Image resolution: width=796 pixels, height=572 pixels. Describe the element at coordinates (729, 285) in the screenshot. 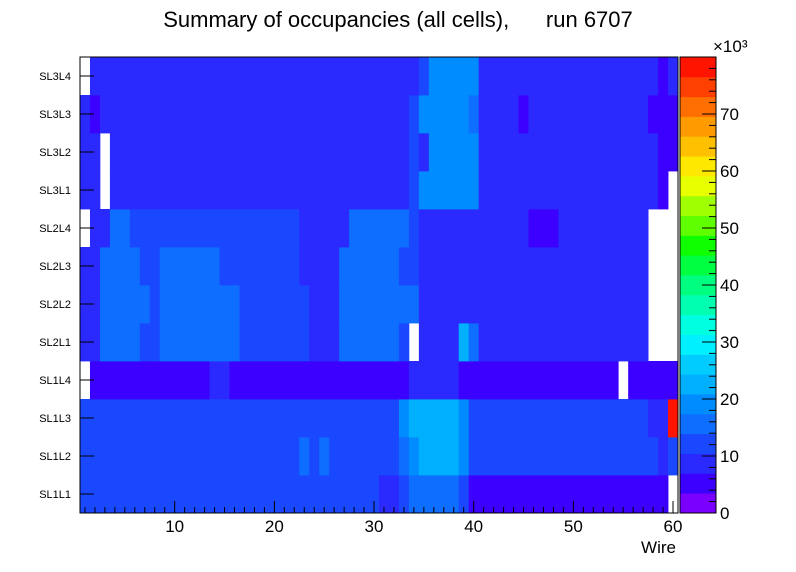

I see `colorbar-tick-label: 40` at that location.